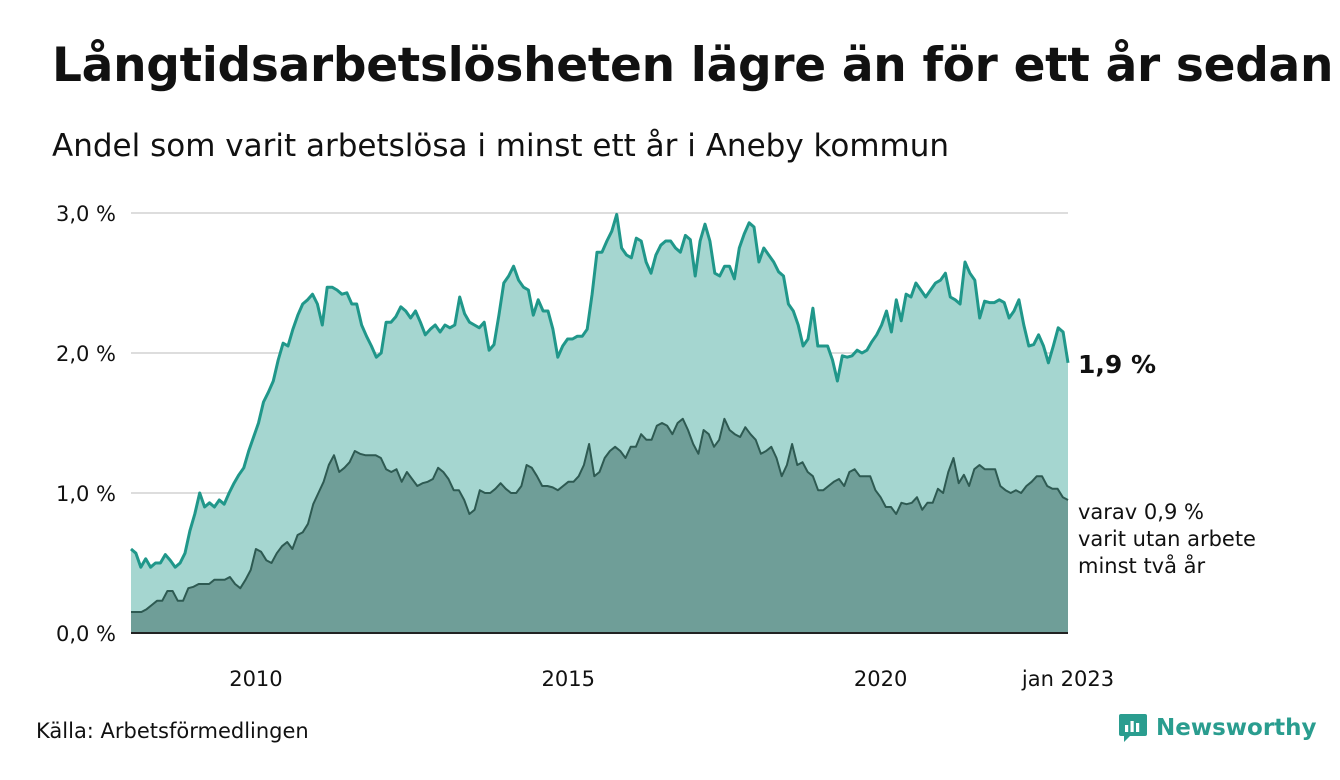  What do you see at coordinates (255, 679) in the screenshot?
I see `x-tick-label: 2010` at bounding box center [255, 679].